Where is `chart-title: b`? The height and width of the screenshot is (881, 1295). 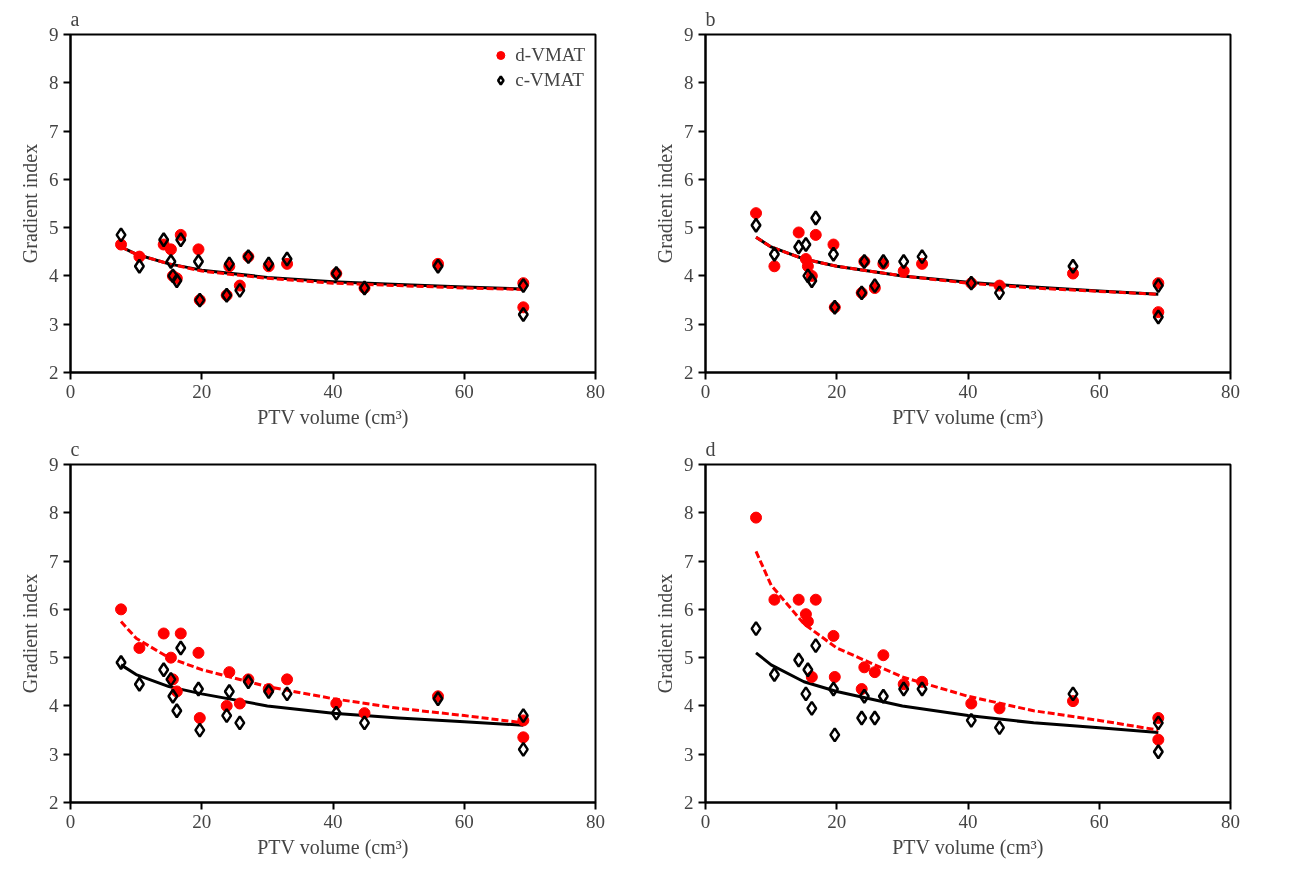
chart-title: b is located at coordinates (710, 18).